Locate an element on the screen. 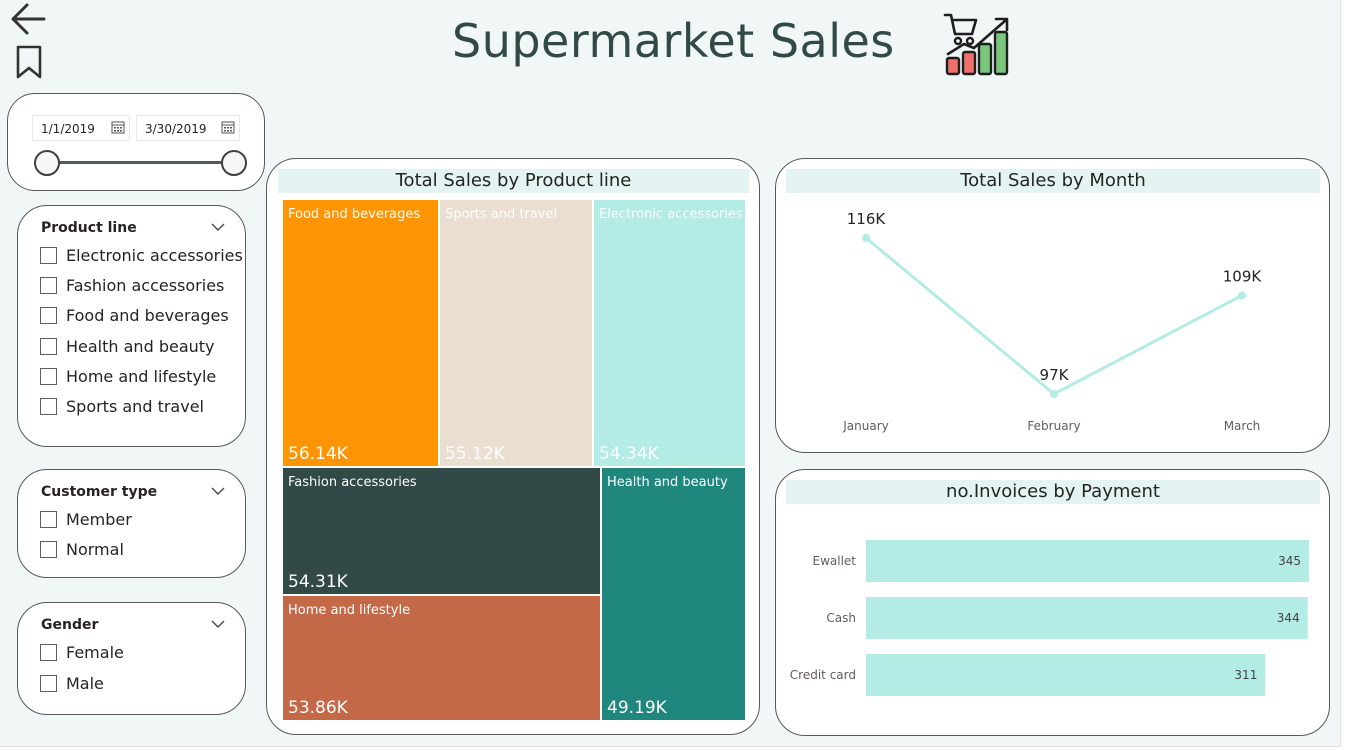 This screenshot has width=1349, height=750. treemap-tile-label: Electronic accessories is located at coordinates (671, 214).